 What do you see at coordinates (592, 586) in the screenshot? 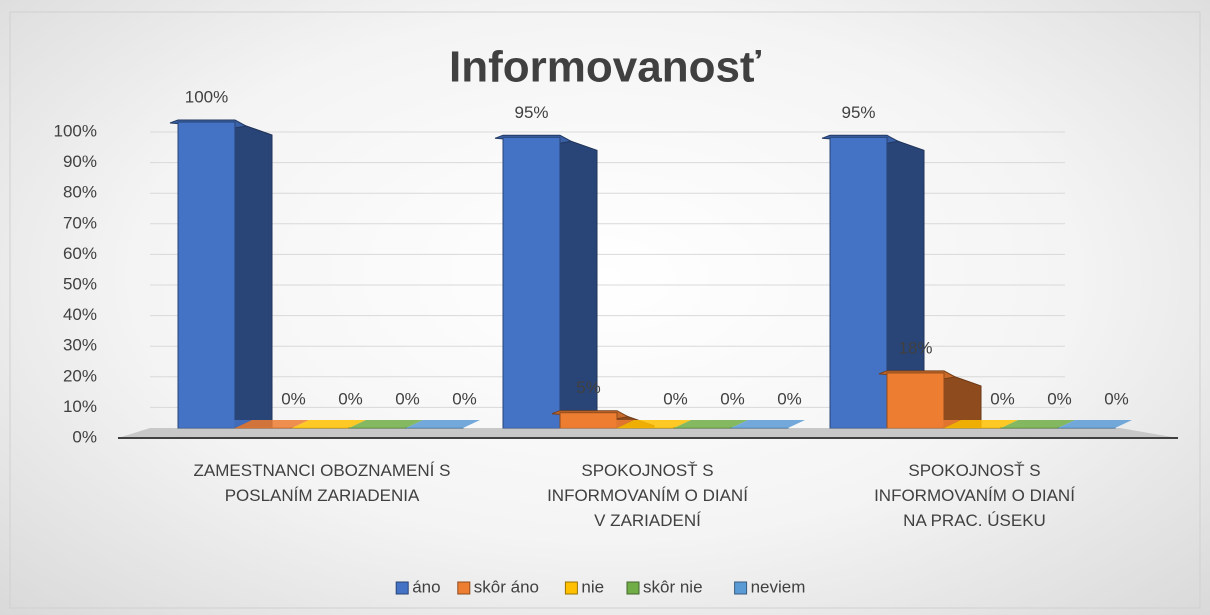
I see `legend-label: nie` at bounding box center [592, 586].